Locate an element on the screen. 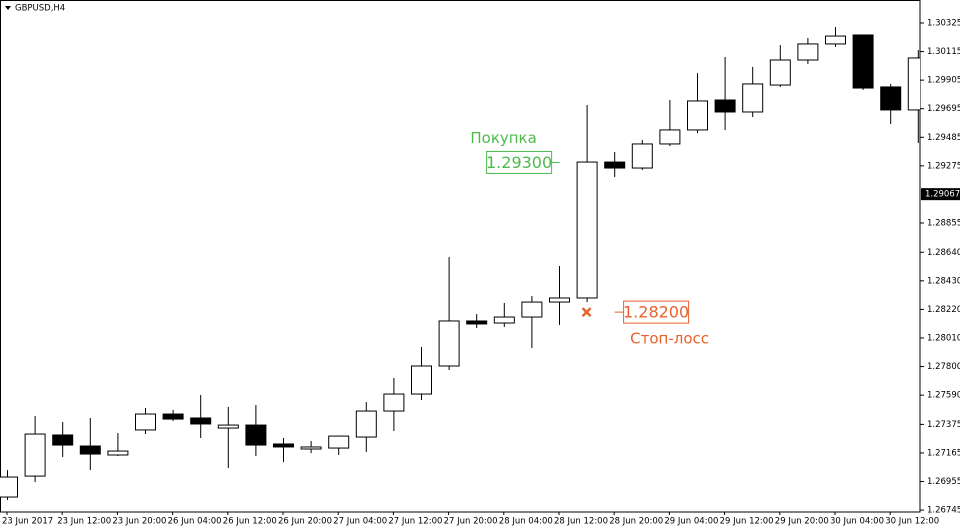  x-tick-label: 29 Jun 20:00 is located at coordinates (802, 522).